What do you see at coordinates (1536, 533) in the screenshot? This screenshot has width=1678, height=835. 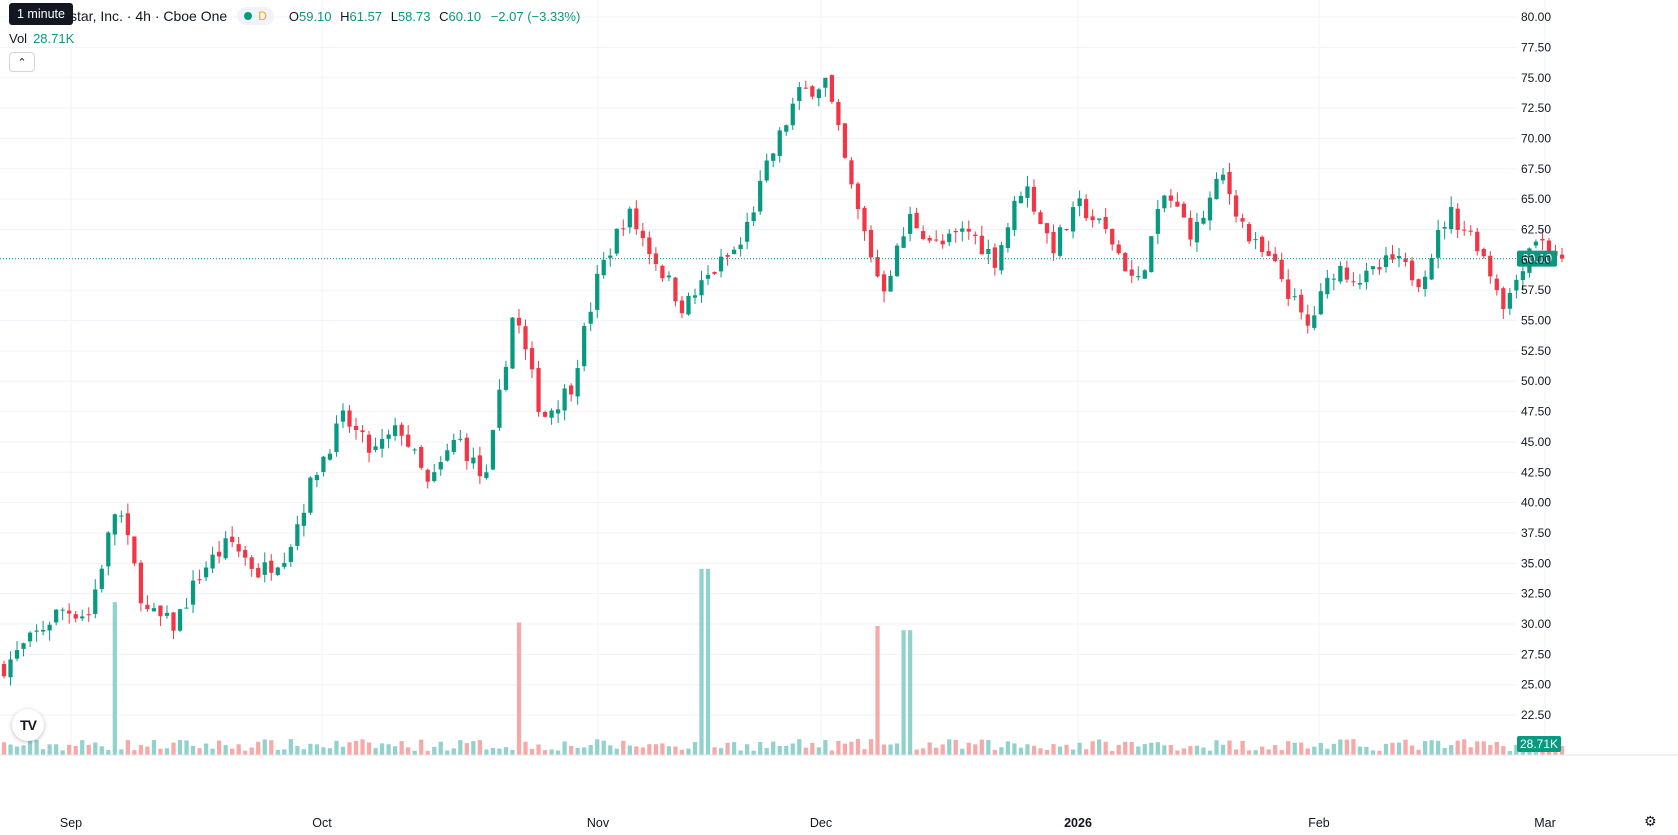 I see `price-tick-label: 37.50` at bounding box center [1536, 533].